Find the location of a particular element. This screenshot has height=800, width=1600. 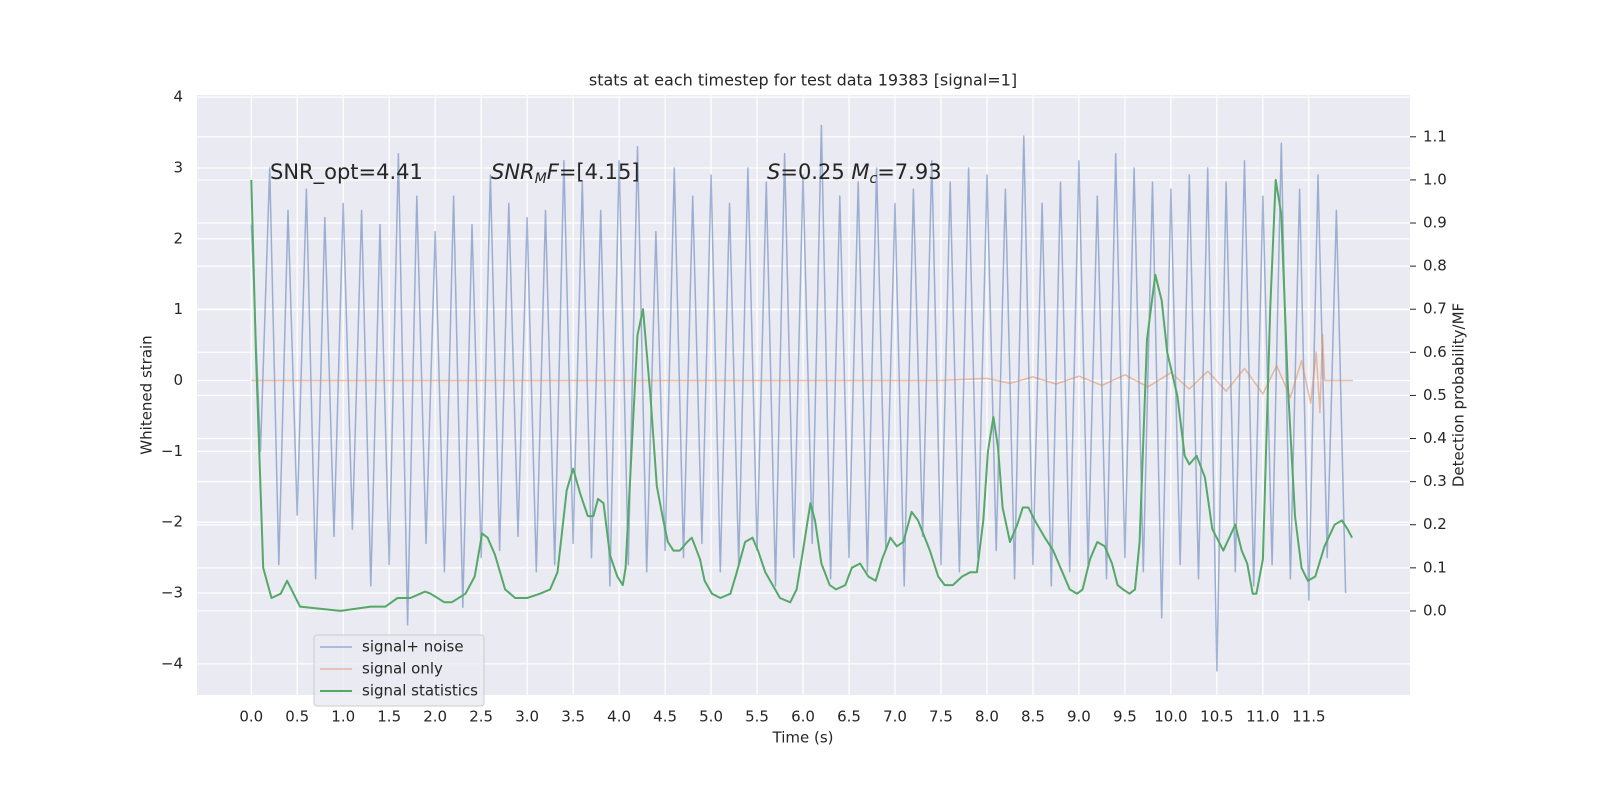

x-tick-label: 11.0 is located at coordinates (1262, 717).